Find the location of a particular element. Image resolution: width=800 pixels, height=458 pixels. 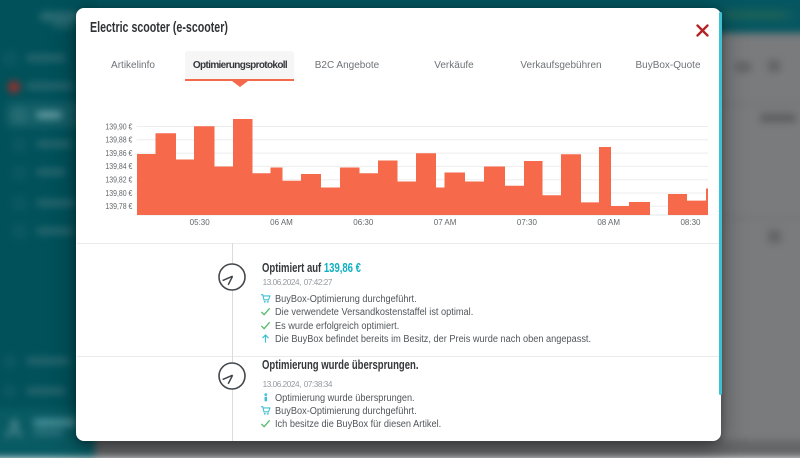

svg-text: 07 AM is located at coordinates (445, 222).